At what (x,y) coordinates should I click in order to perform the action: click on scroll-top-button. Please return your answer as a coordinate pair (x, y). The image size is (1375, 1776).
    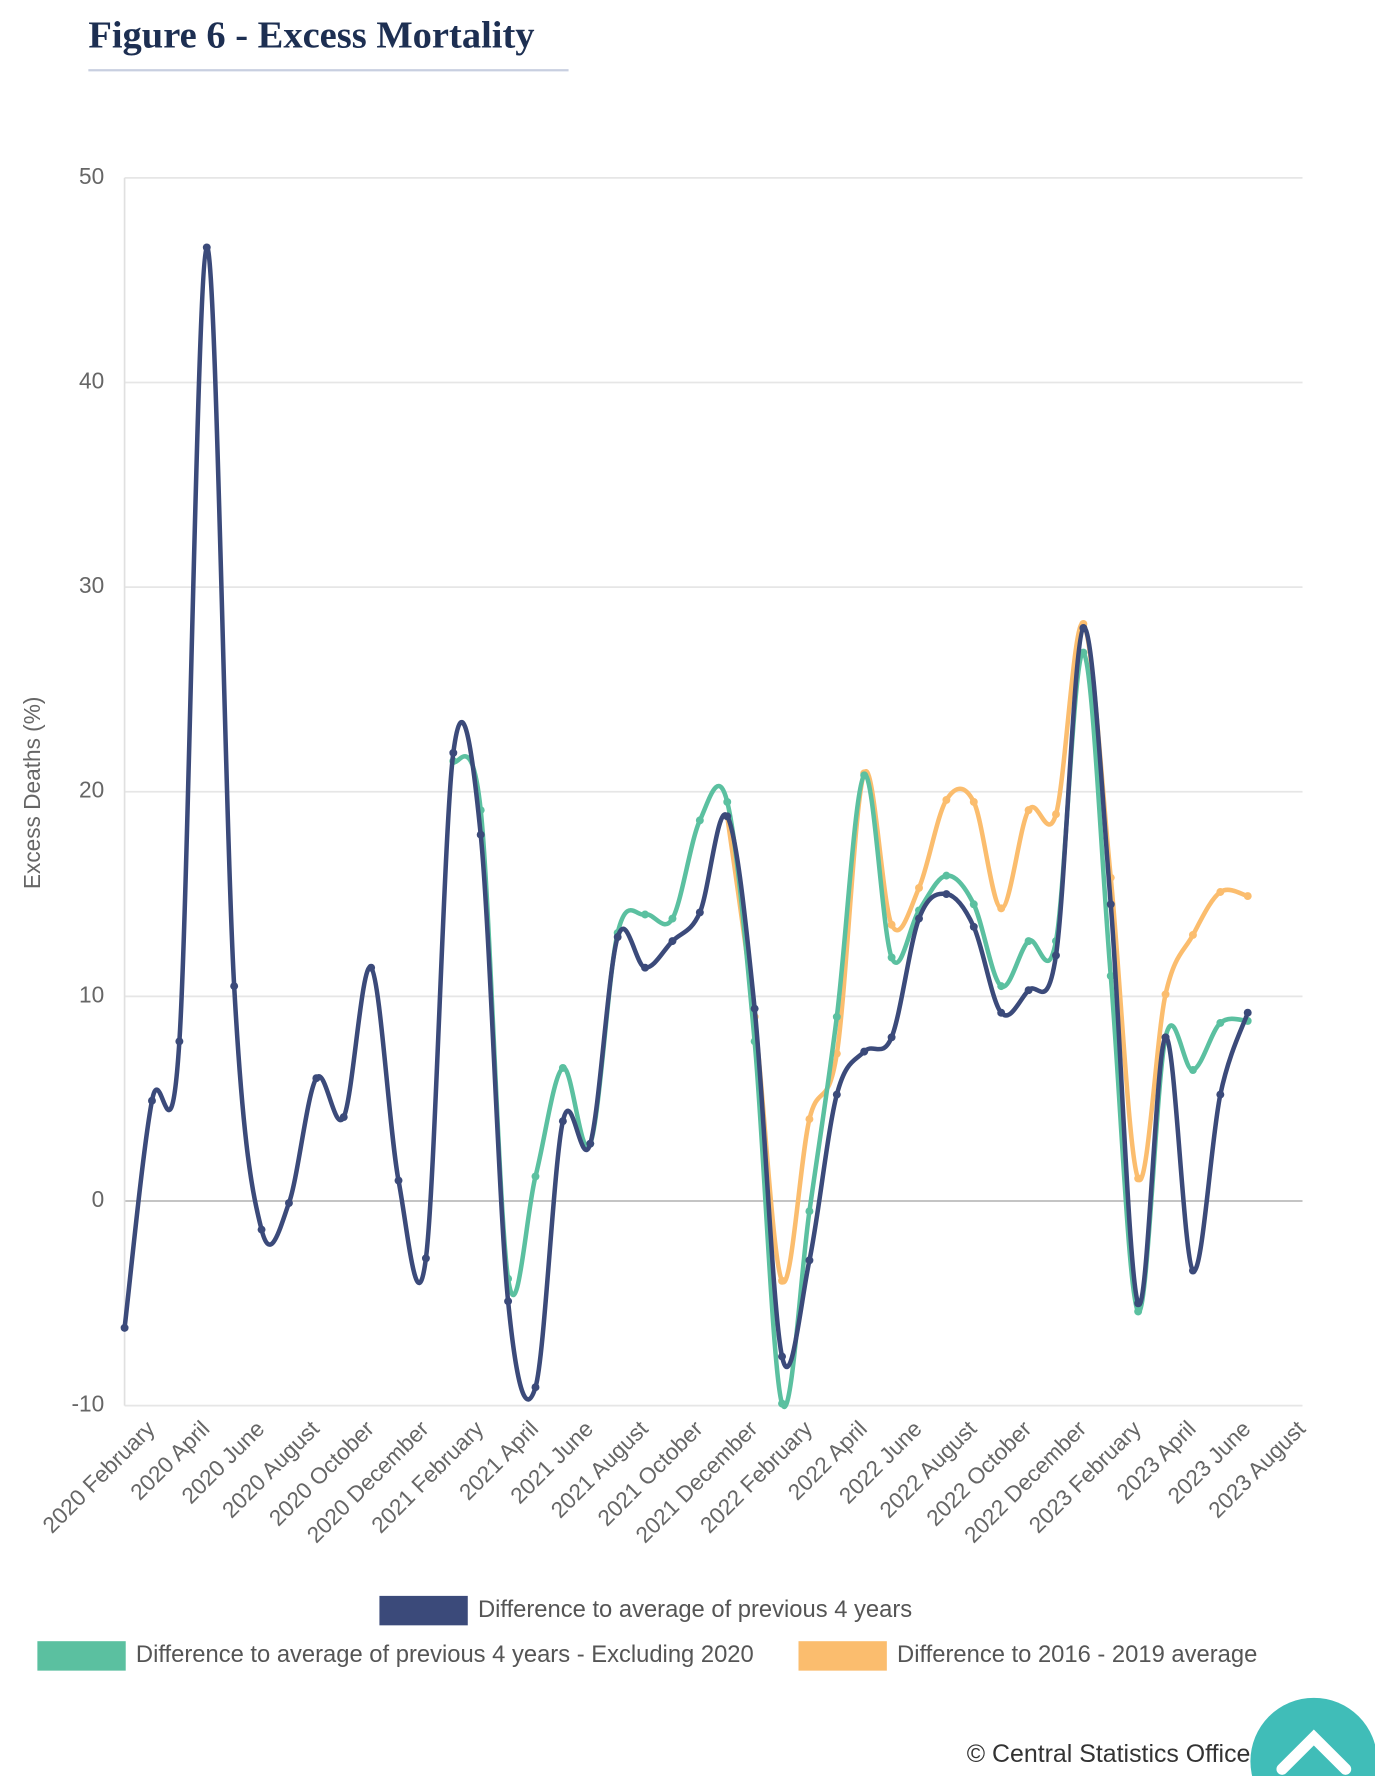
    Looking at the image, I should click on (1312, 1736).